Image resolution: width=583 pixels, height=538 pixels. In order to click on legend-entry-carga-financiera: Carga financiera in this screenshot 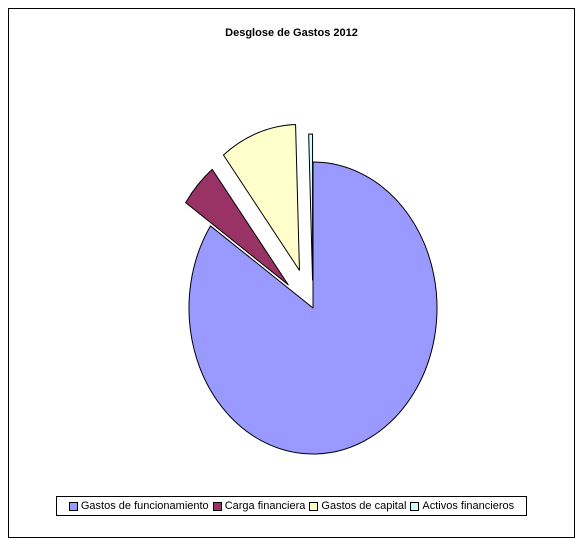, I will do `click(259, 506)`.